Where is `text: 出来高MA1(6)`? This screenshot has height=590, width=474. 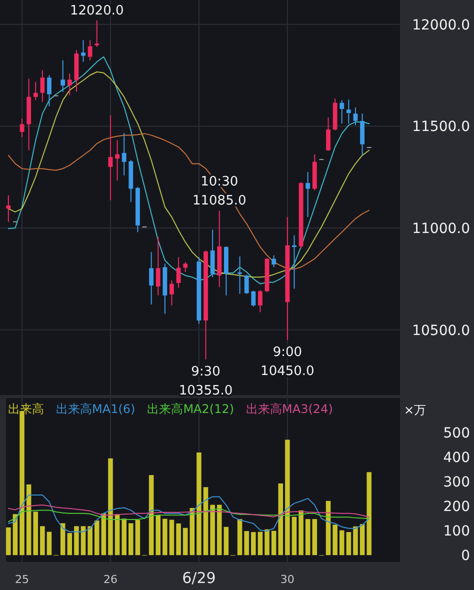 text: 出来高MA1(6) is located at coordinates (96, 409).